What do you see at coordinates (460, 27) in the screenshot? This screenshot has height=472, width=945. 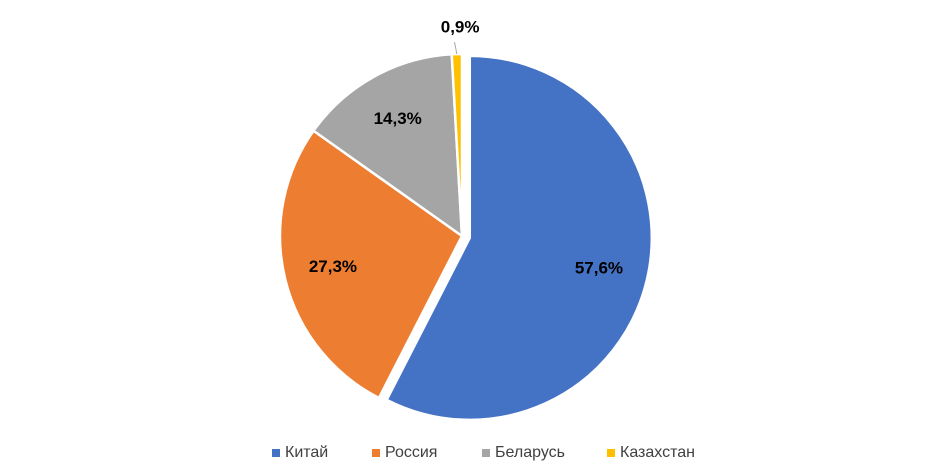 I see `data-label: 0,9%` at bounding box center [460, 27].